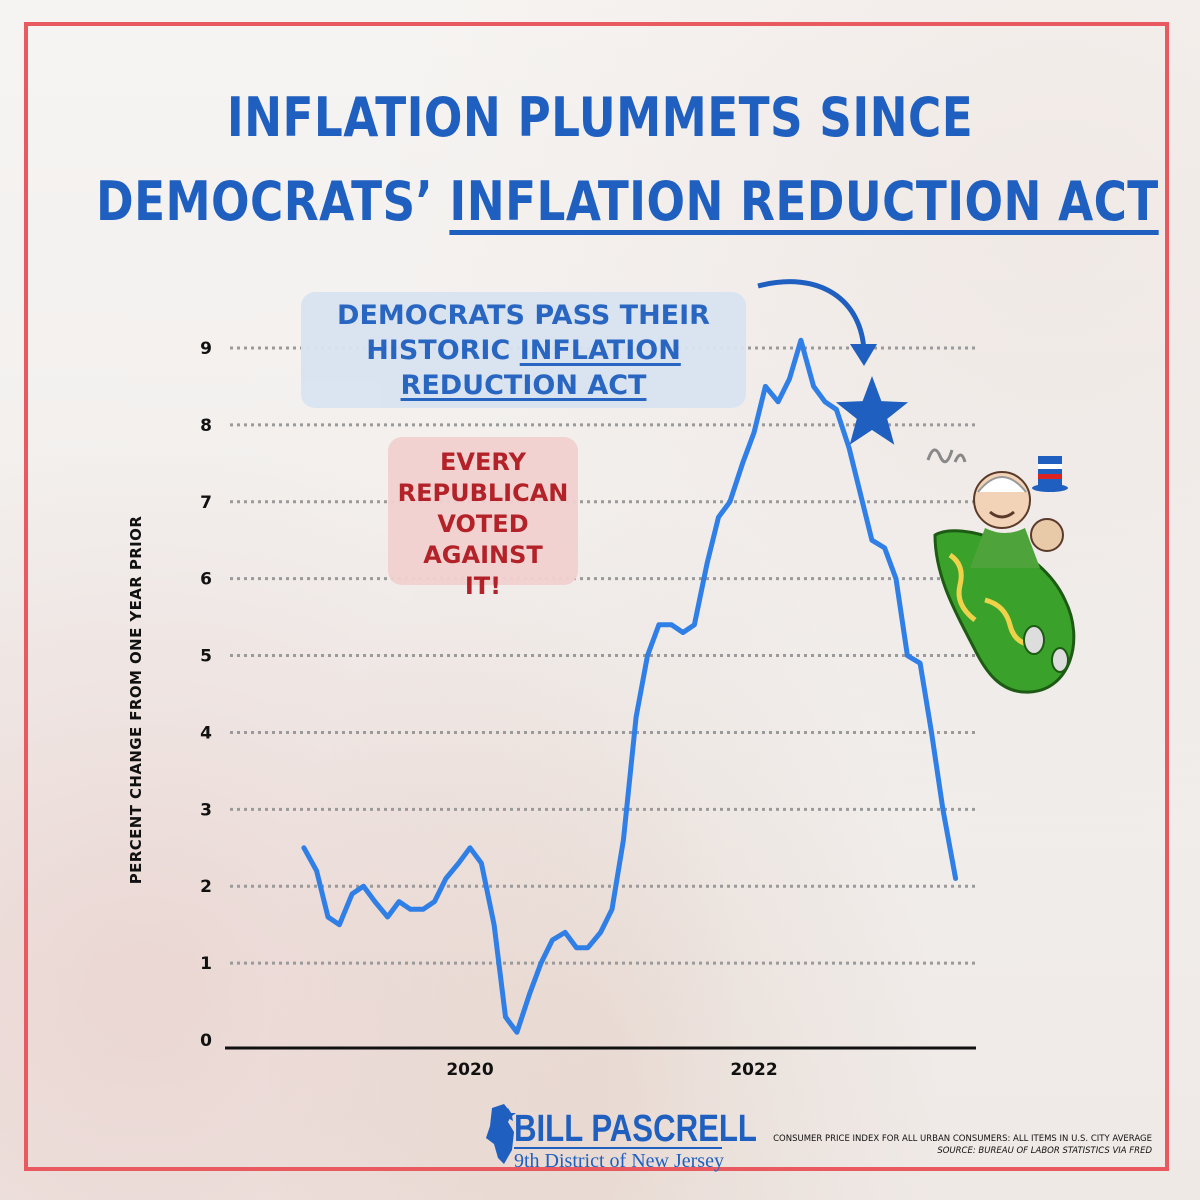 The height and width of the screenshot is (1200, 1200). What do you see at coordinates (812, 316) in the screenshot?
I see `curved-arrow-icon` at bounding box center [812, 316].